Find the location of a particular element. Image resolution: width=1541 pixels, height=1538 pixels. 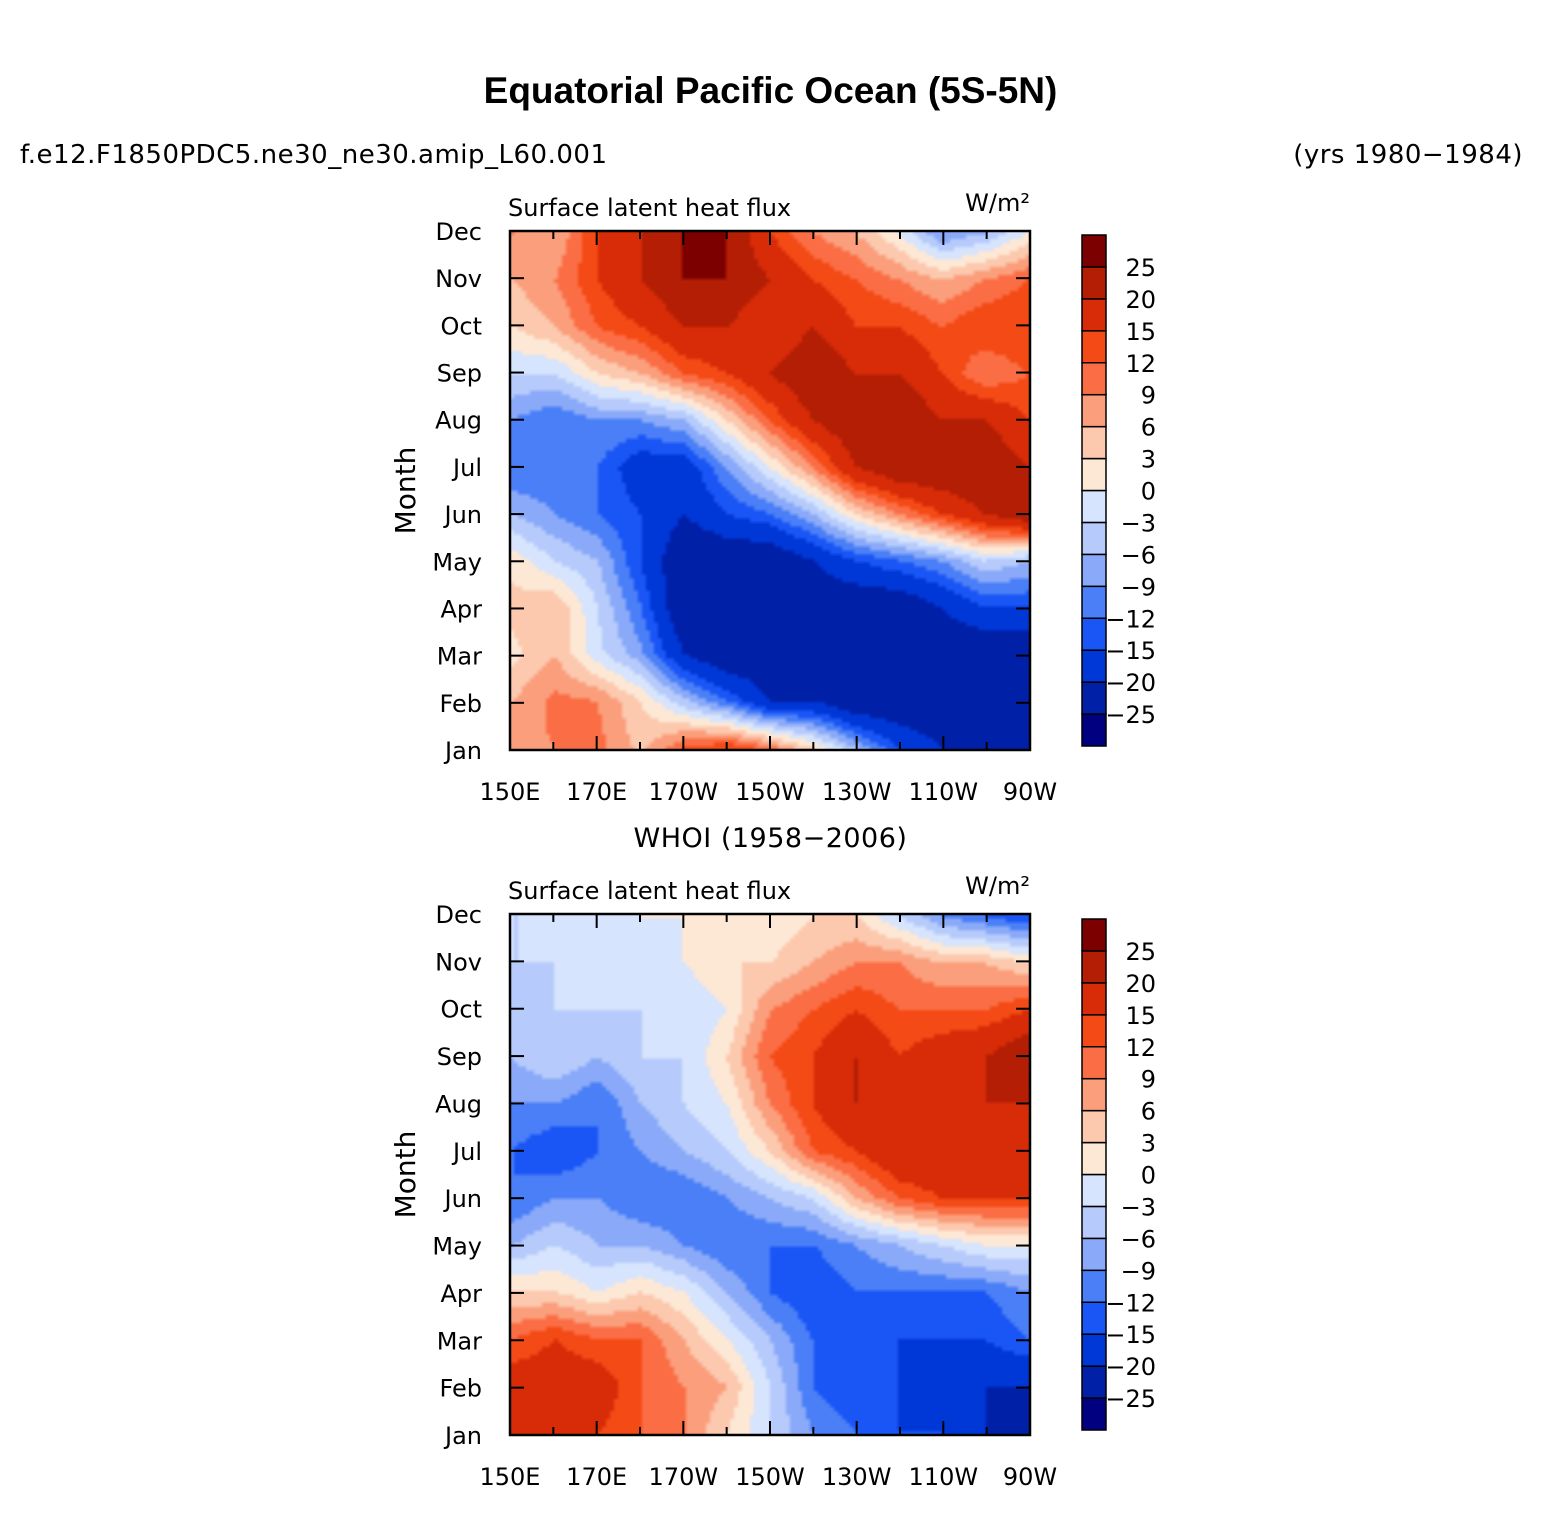

y-axis-label: Month is located at coordinates (405, 491).